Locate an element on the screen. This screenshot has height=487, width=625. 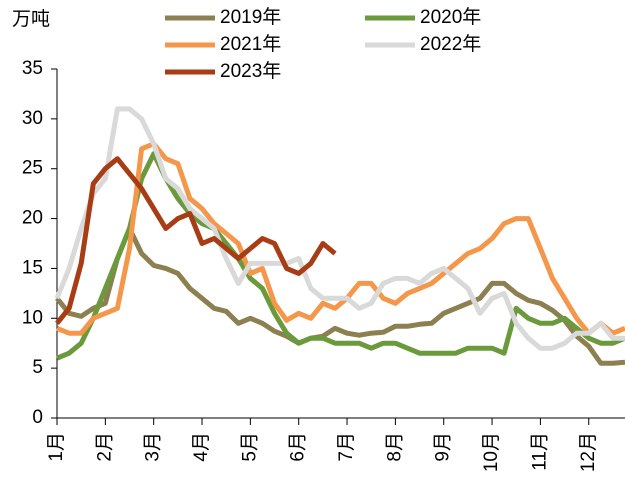
y-tick-label: 25 is located at coordinates (32, 168).